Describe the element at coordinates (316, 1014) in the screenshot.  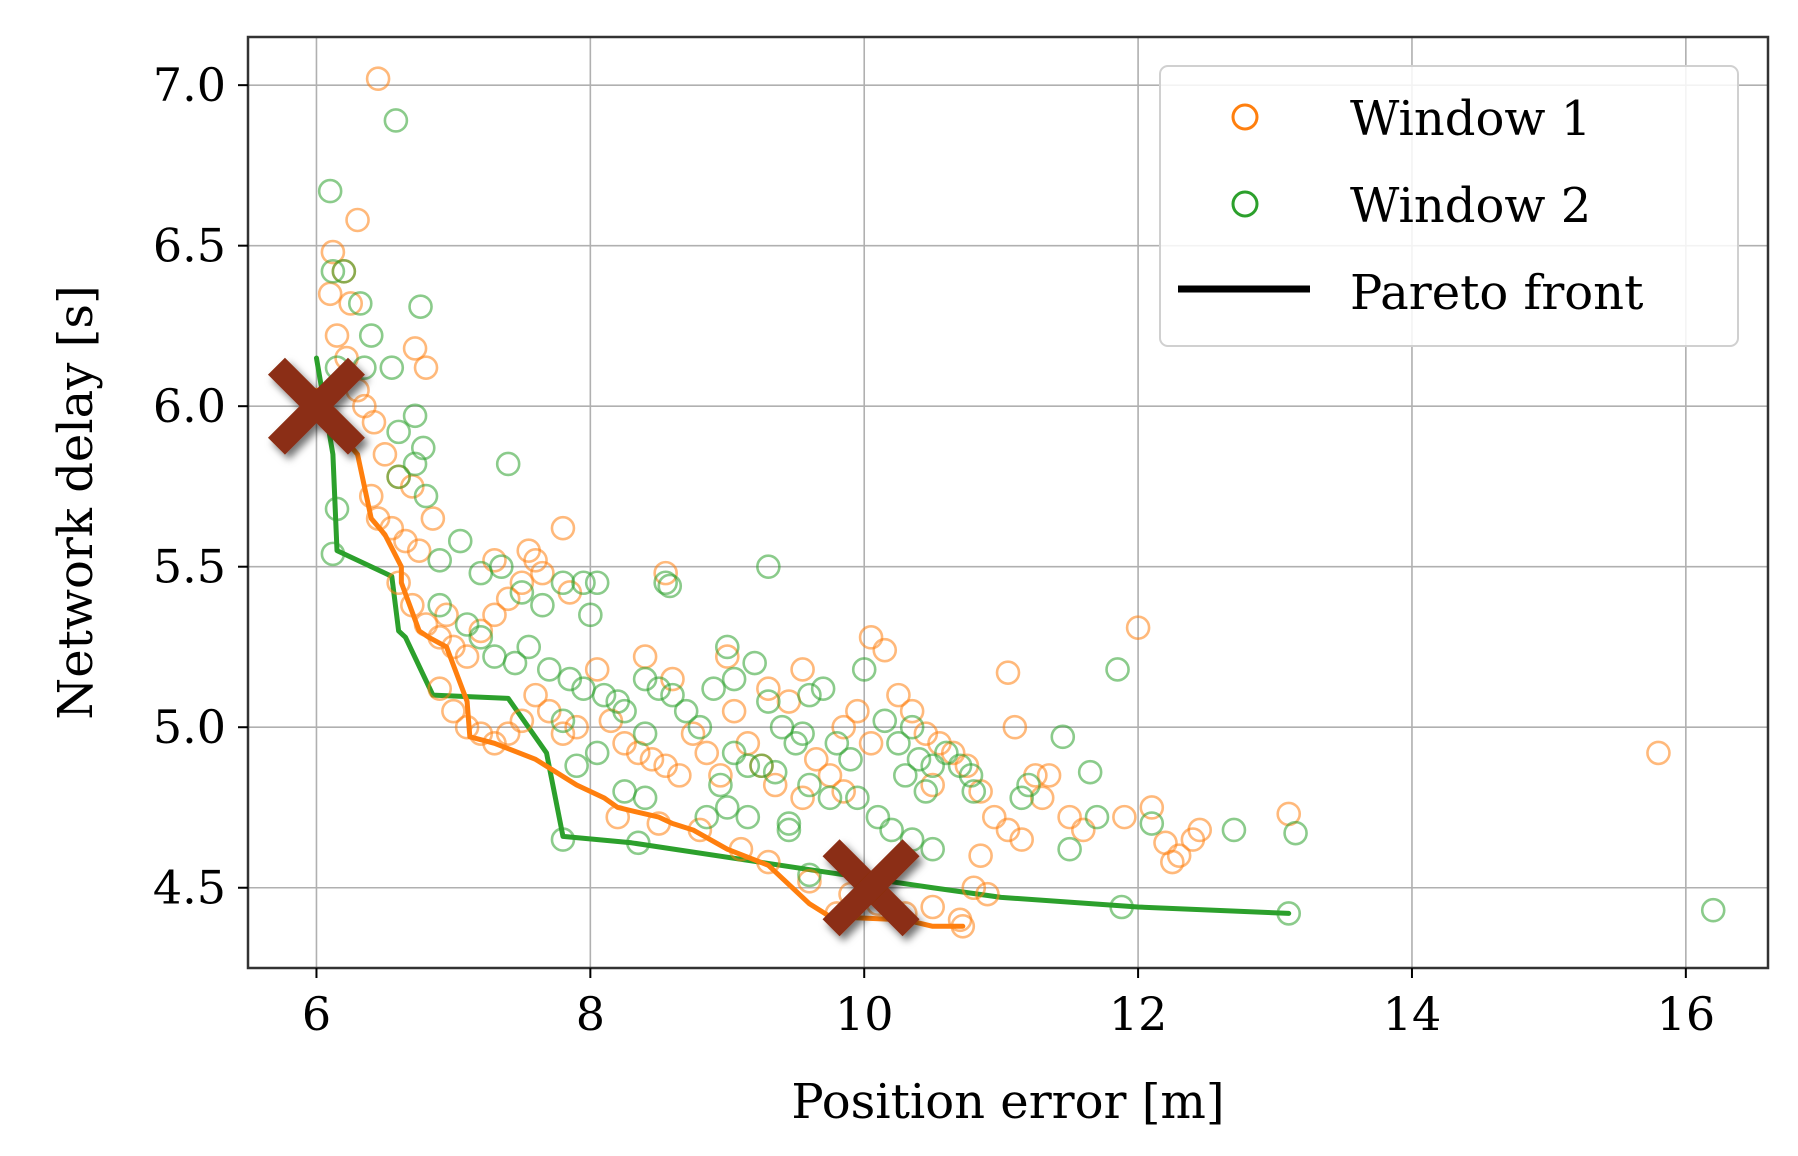
I see `x-tick-label: 6` at that location.